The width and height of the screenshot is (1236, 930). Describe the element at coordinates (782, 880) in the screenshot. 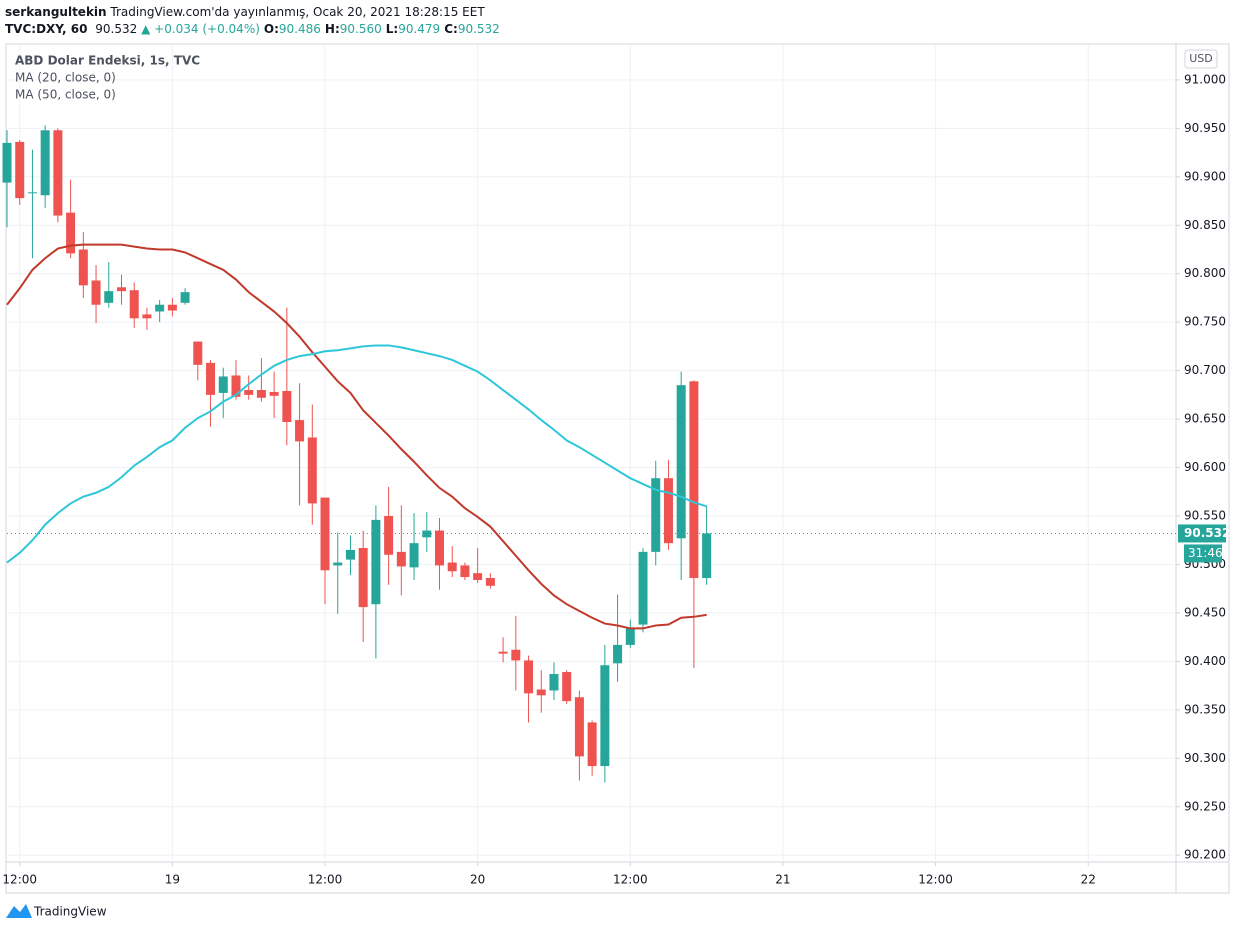

I see `x-tick-label: 21` at that location.